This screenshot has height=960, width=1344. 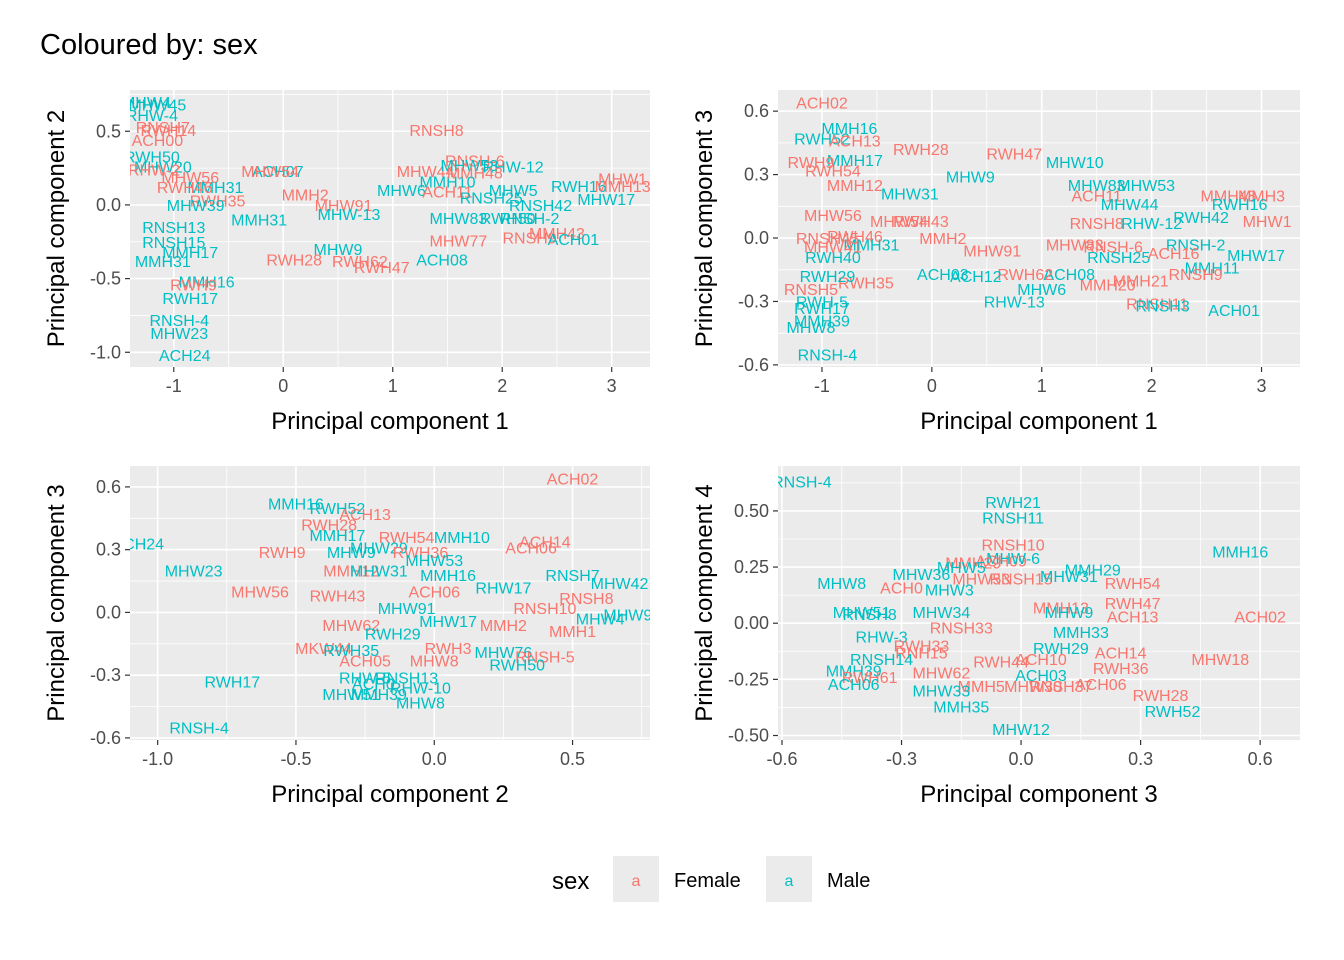 What do you see at coordinates (508, 219) in the screenshot?
I see `point-label-male: RWH50` at bounding box center [508, 219].